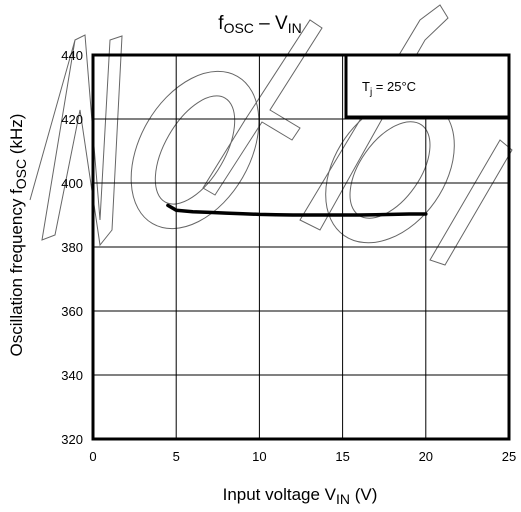  Describe the element at coordinates (389, 88) in the screenshot. I see `annotation-label: Tj = 25°C` at that location.